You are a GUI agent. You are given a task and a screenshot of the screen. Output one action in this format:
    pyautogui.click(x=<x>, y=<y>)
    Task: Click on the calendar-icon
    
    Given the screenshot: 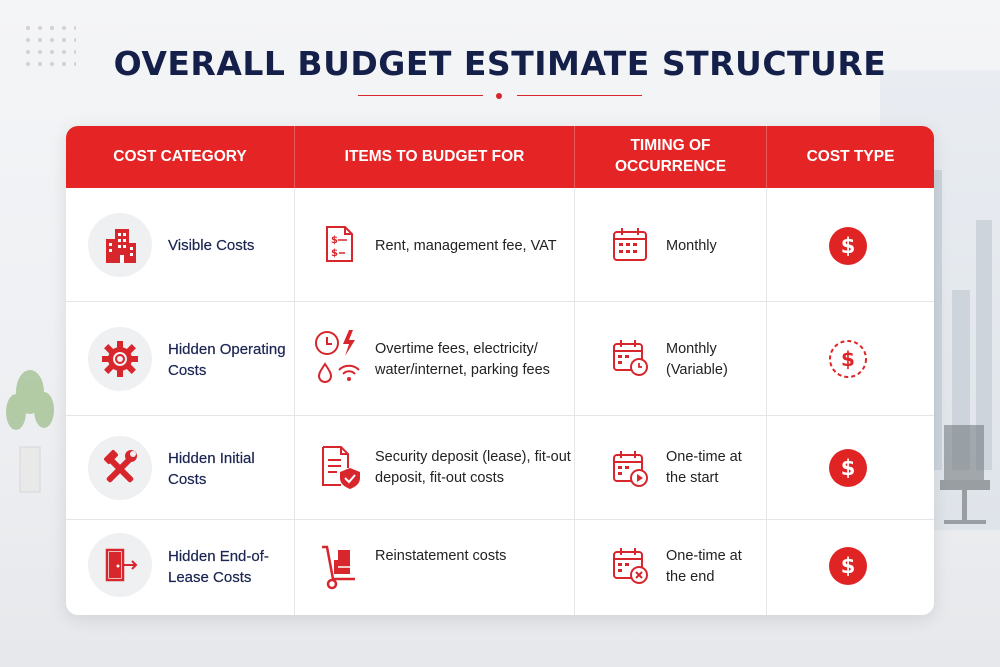 What is the action you would take?
    pyautogui.click(x=630, y=244)
    